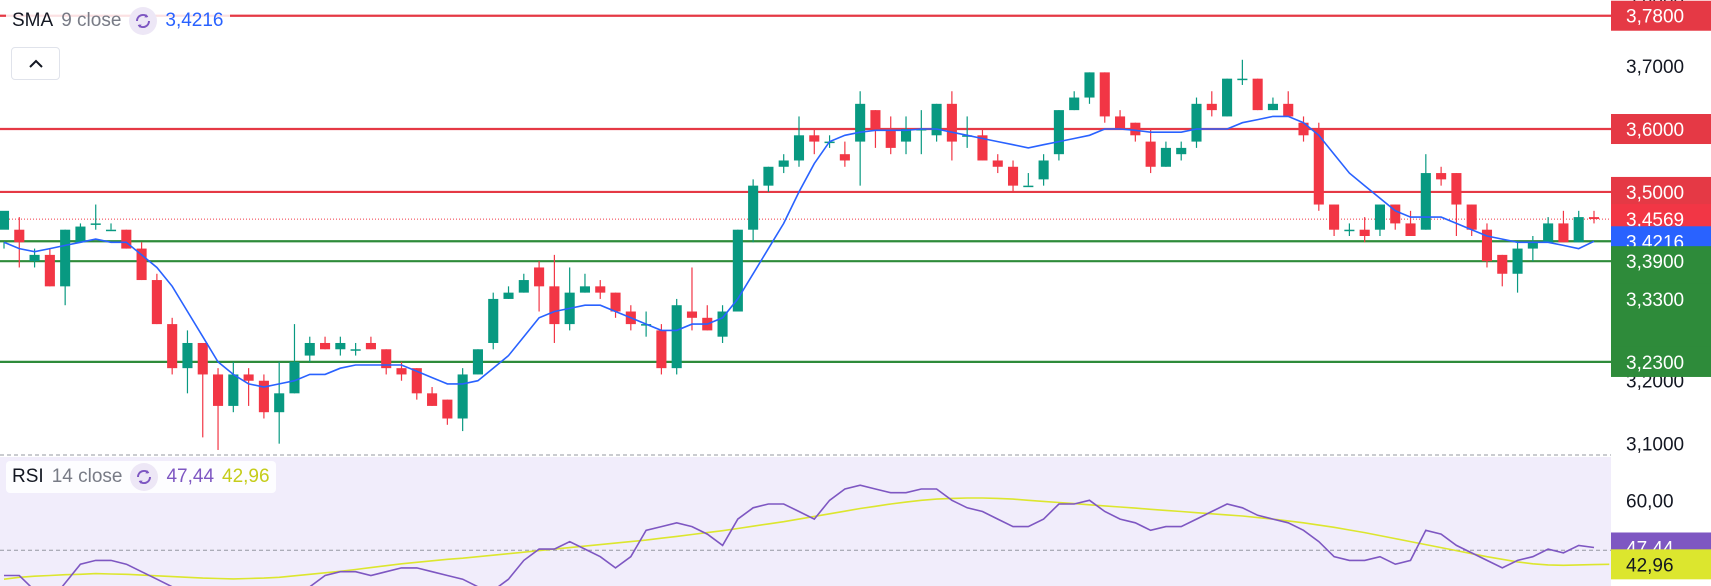 This screenshot has height=586, width=1711. Describe the element at coordinates (246, 476) in the screenshot. I see `rsi-legend-ma-value: 42,96` at that location.